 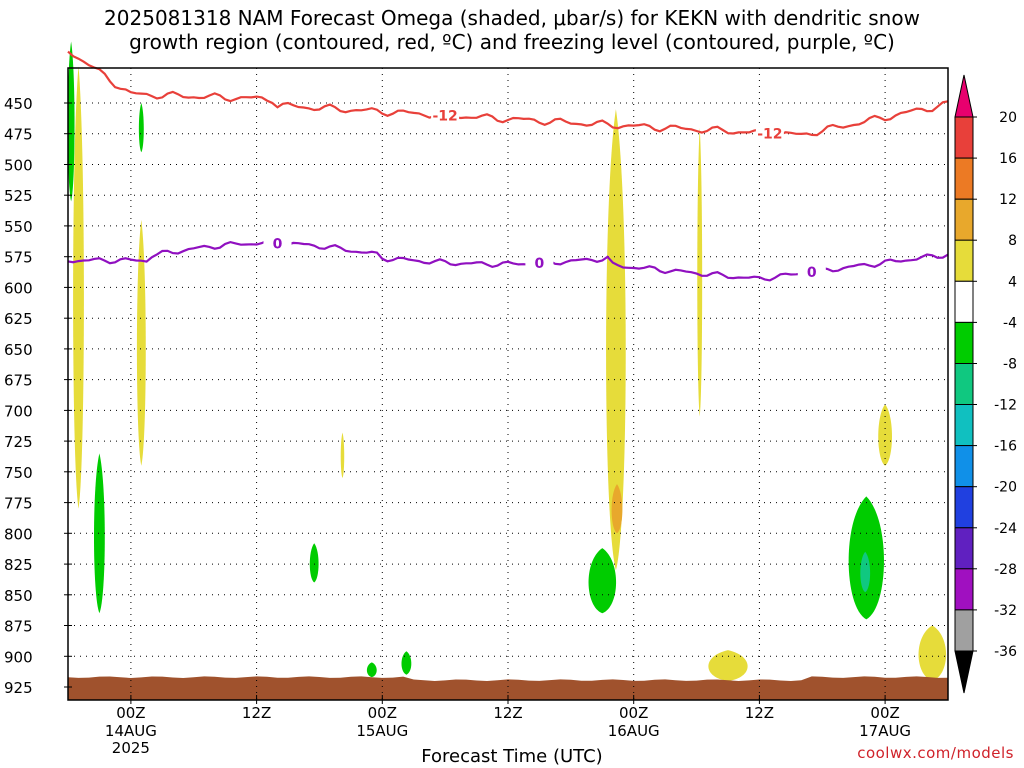 What do you see at coordinates (18, 288) in the screenshot?
I see `y-tick-label: 600` at bounding box center [18, 288].